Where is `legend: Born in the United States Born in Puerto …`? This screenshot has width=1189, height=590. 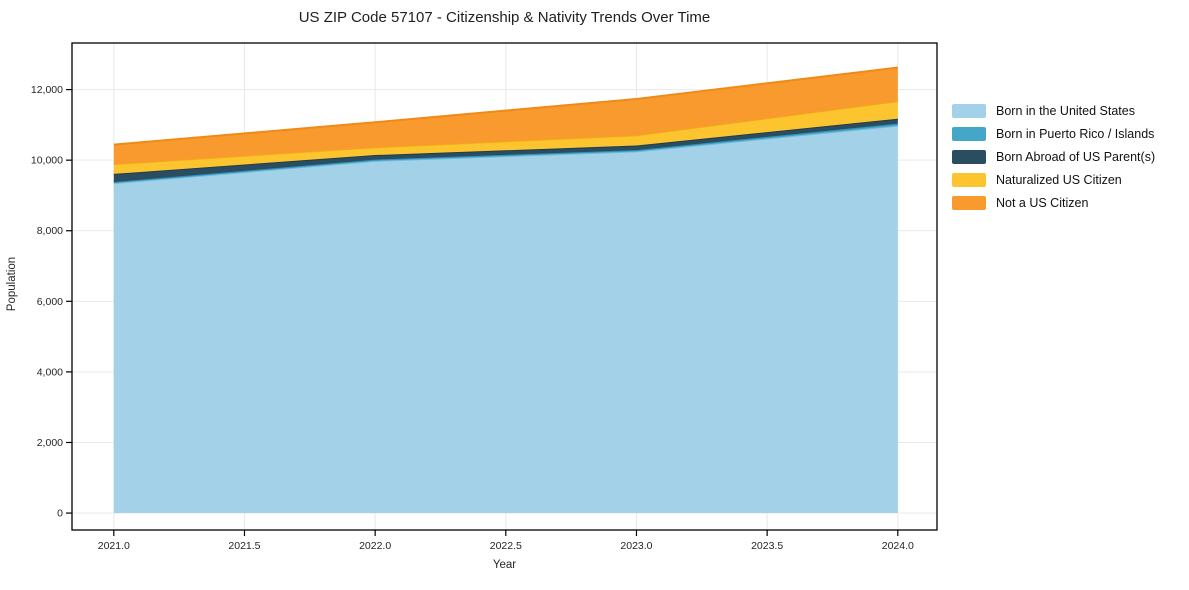 legend: Born in the United States Born in Puerto … is located at coordinates (1053, 157).